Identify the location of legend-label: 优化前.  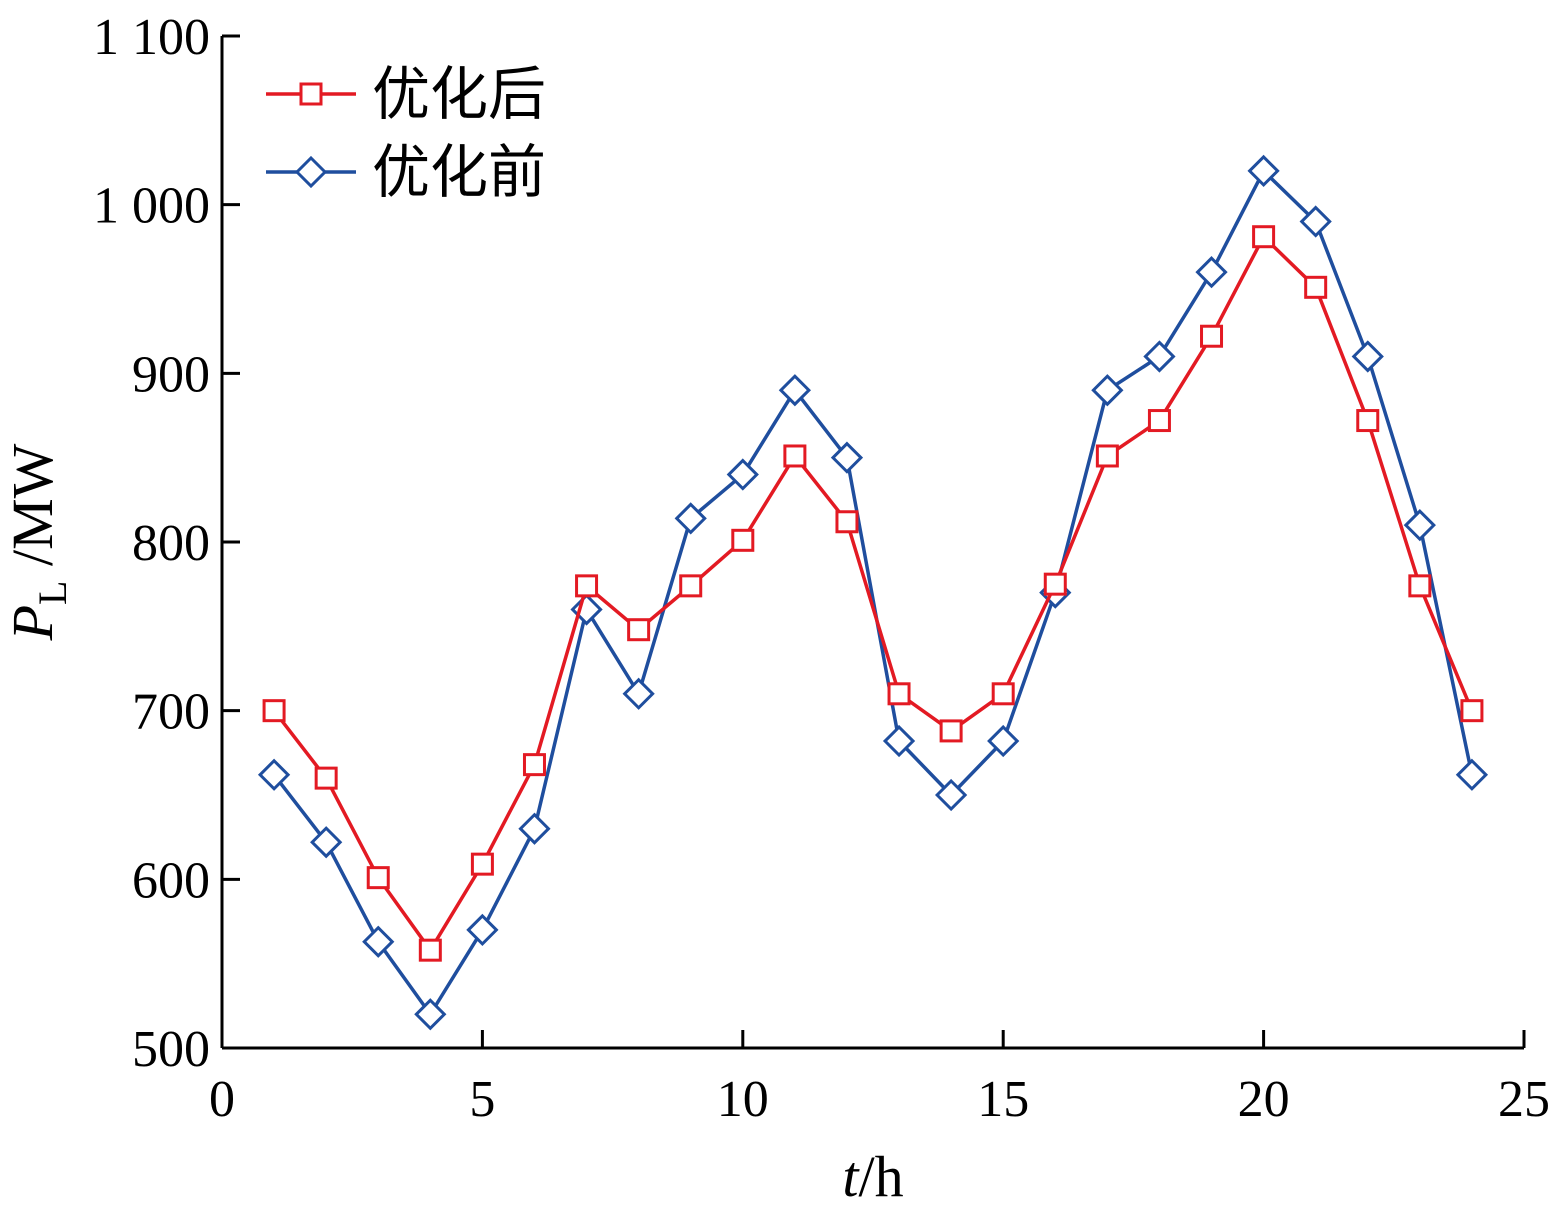
(459, 172).